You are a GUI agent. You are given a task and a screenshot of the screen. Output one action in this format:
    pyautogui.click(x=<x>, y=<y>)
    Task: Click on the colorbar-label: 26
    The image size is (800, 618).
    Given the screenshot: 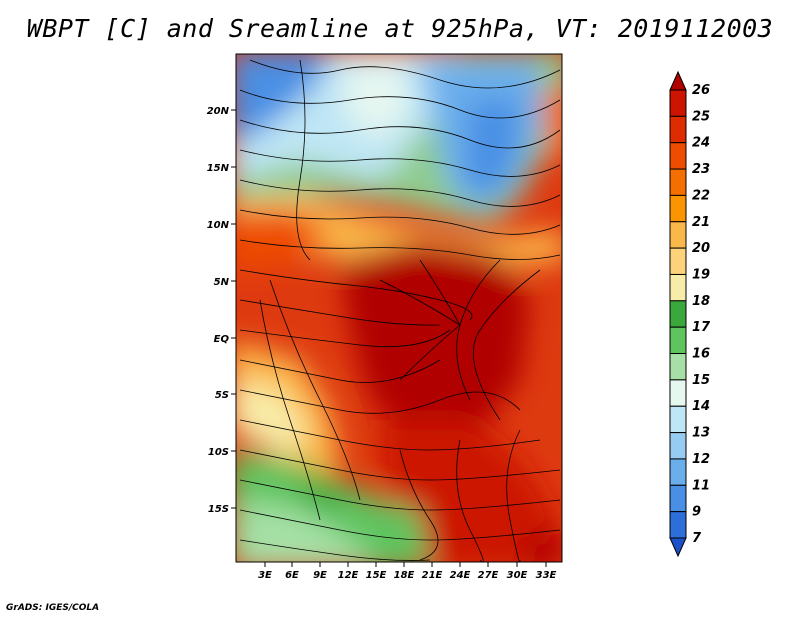 What is the action you would take?
    pyautogui.click(x=701, y=90)
    